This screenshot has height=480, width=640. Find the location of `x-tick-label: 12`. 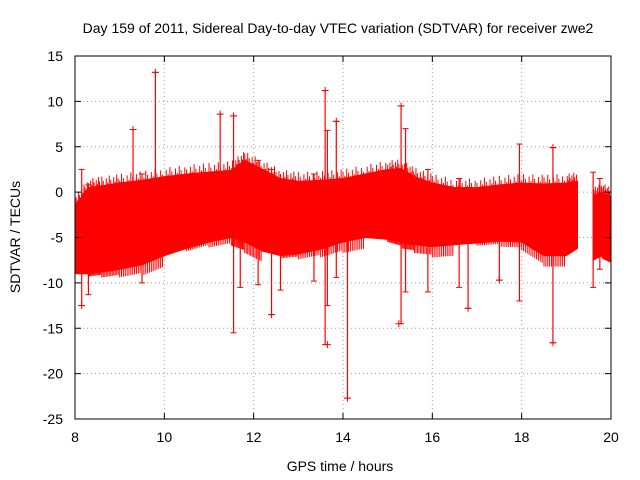

x-tick-label: 12 is located at coordinates (254, 437).